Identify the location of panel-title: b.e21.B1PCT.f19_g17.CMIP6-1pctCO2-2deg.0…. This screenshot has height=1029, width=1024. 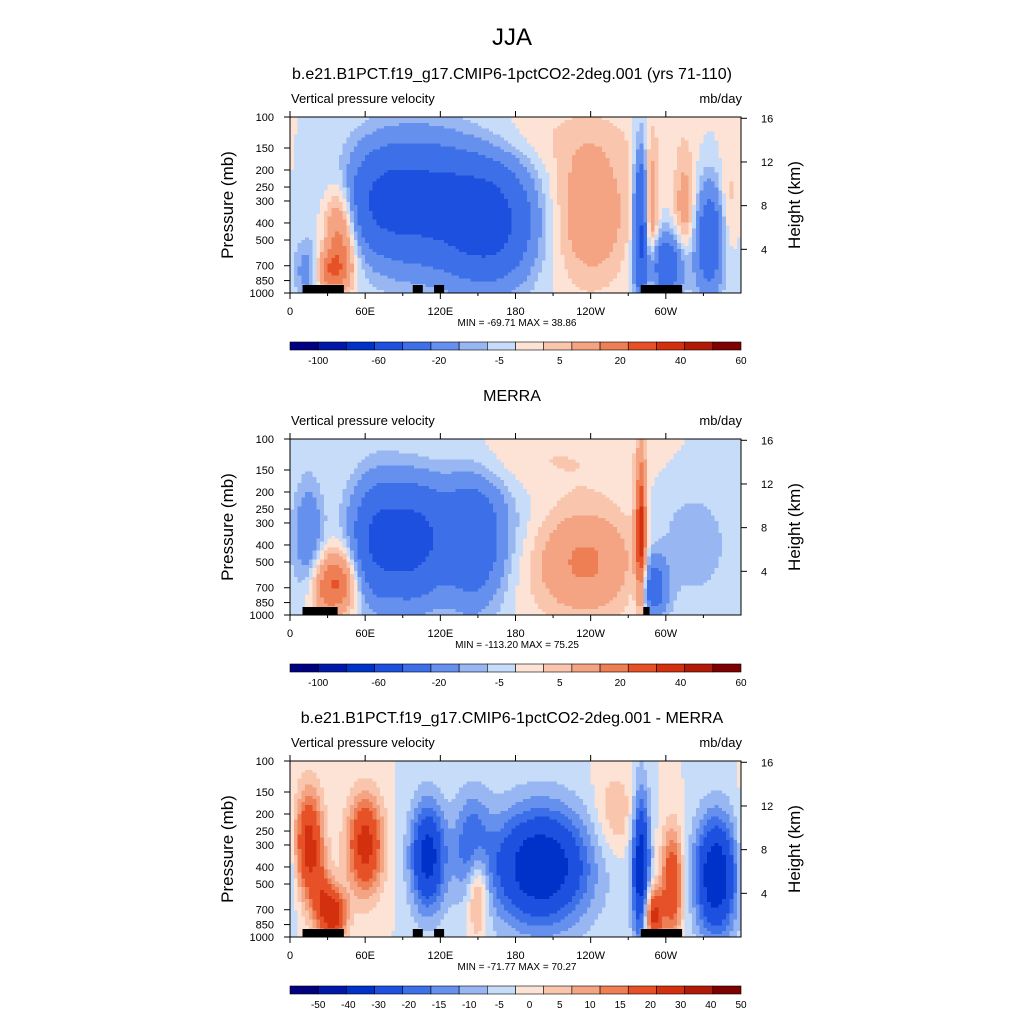
(512, 74).